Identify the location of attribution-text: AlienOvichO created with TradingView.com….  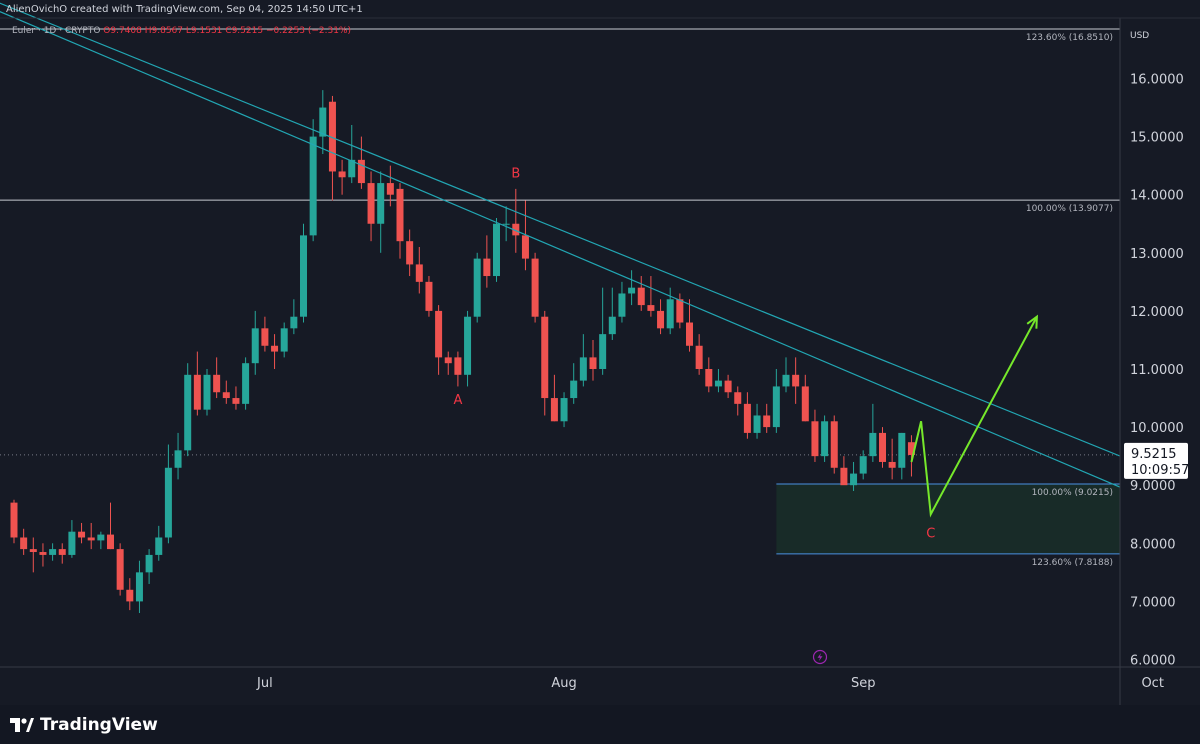
(184, 9).